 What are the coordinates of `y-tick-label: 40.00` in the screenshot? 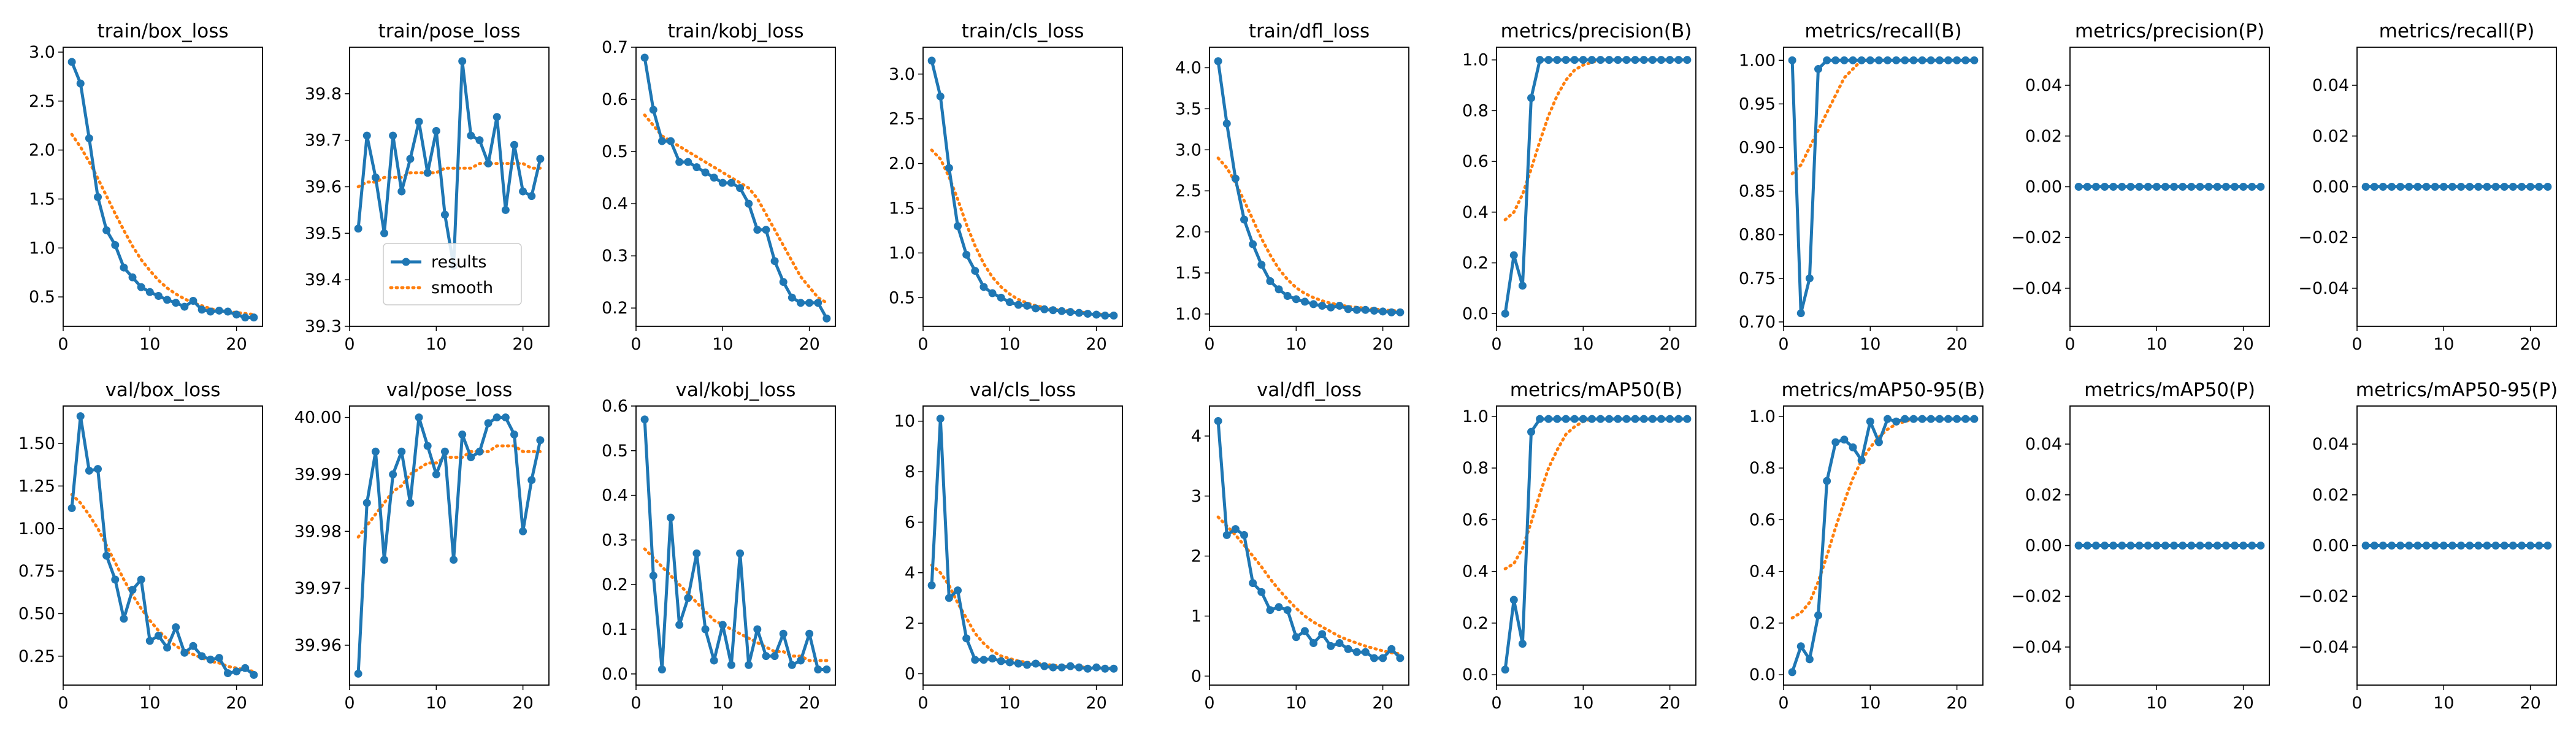 It's located at (318, 417).